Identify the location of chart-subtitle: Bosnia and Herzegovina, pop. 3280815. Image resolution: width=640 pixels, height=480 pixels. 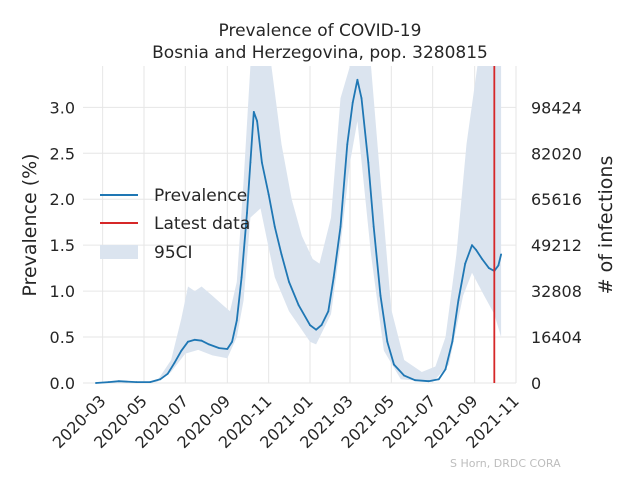
(320, 53).